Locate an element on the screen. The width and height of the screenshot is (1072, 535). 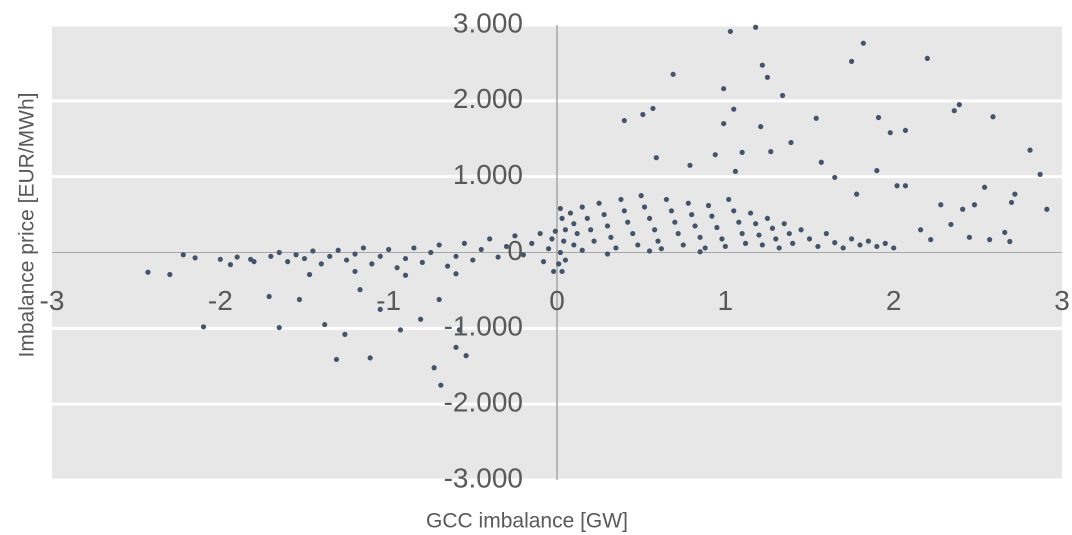
y-tick-label: -1.000 is located at coordinates (483, 326).